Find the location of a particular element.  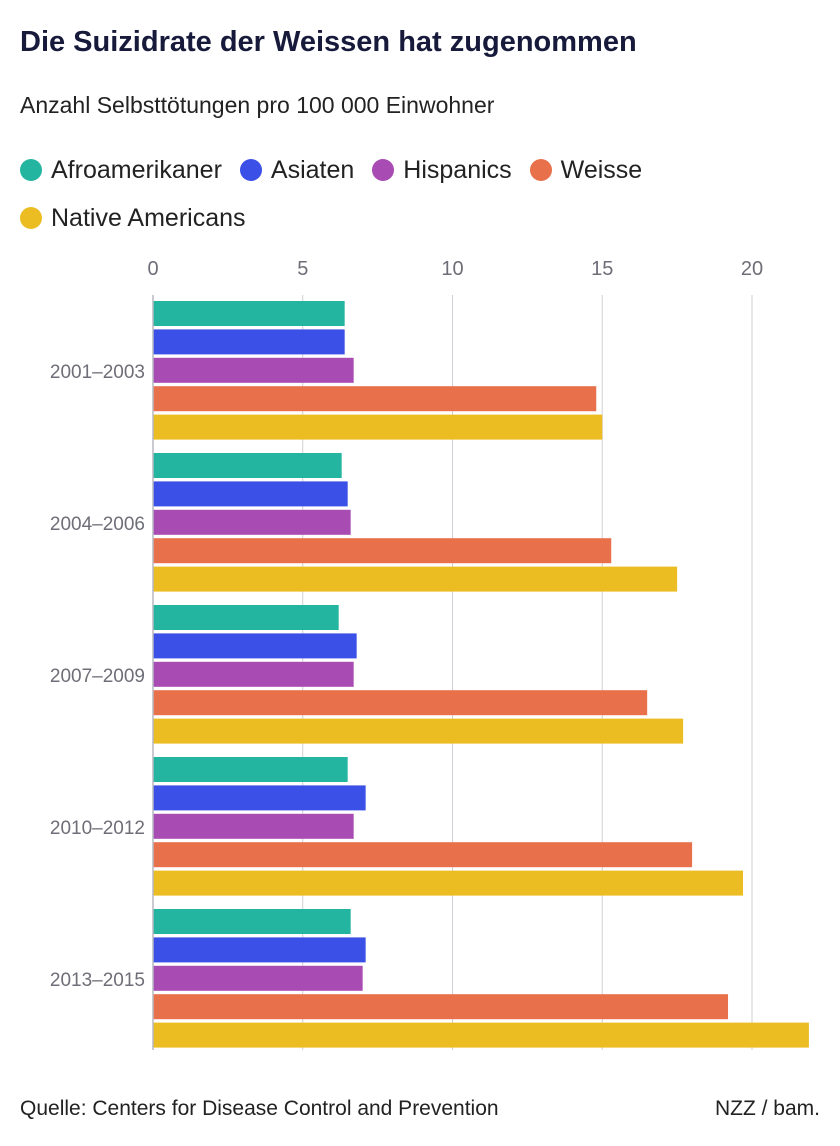

legend-item-3: Weisse is located at coordinates (586, 170).